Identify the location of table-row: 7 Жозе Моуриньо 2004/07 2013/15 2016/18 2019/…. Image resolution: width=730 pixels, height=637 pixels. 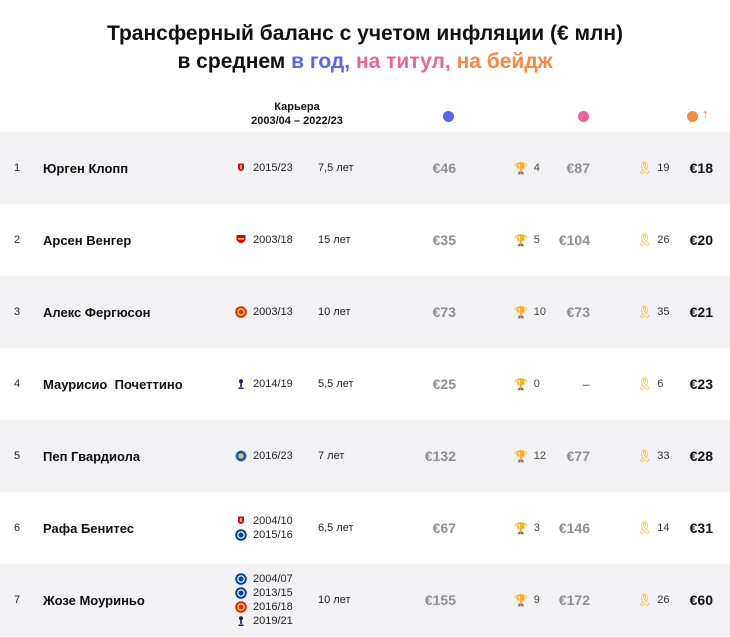
(365, 600).